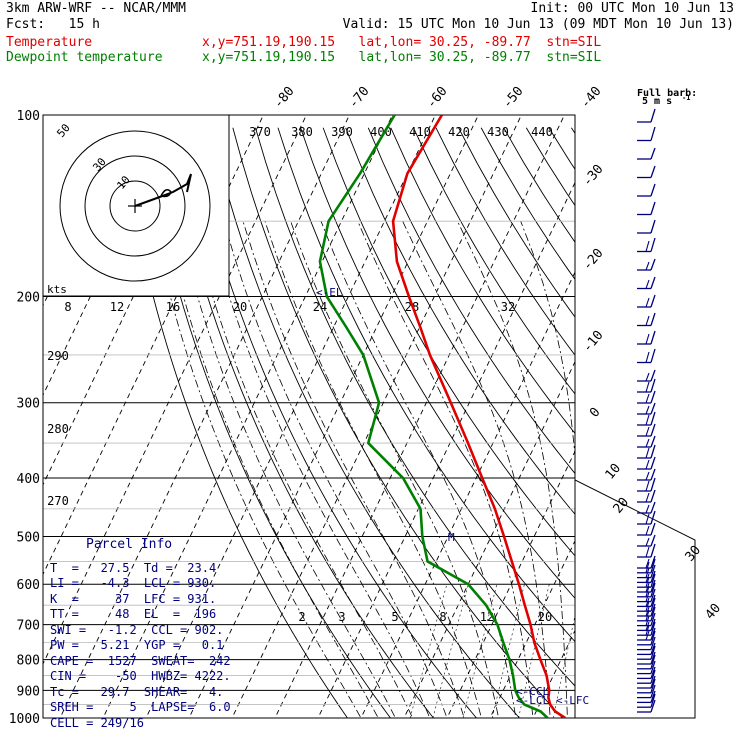 The height and width of the screenshot is (740, 740). What do you see at coordinates (140, 660) in the screenshot?
I see `parcel-info-row: CAPE = 1527 SWEAT= 242` at bounding box center [140, 660].